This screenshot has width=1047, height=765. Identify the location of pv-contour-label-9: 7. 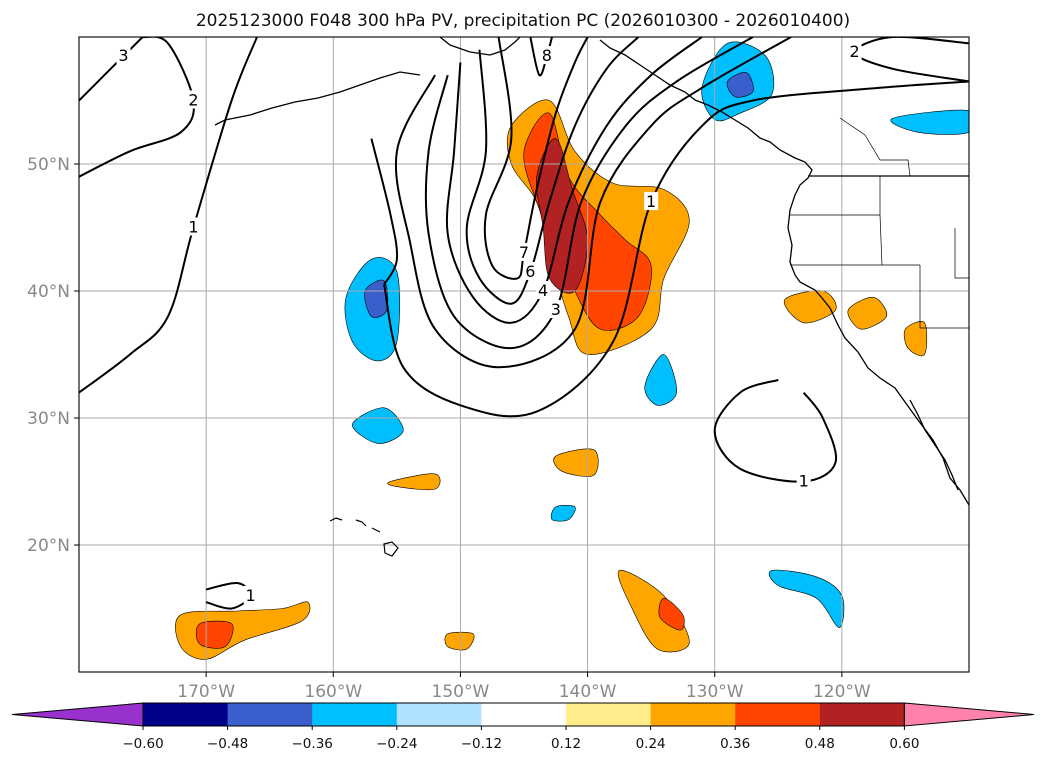
(524, 252).